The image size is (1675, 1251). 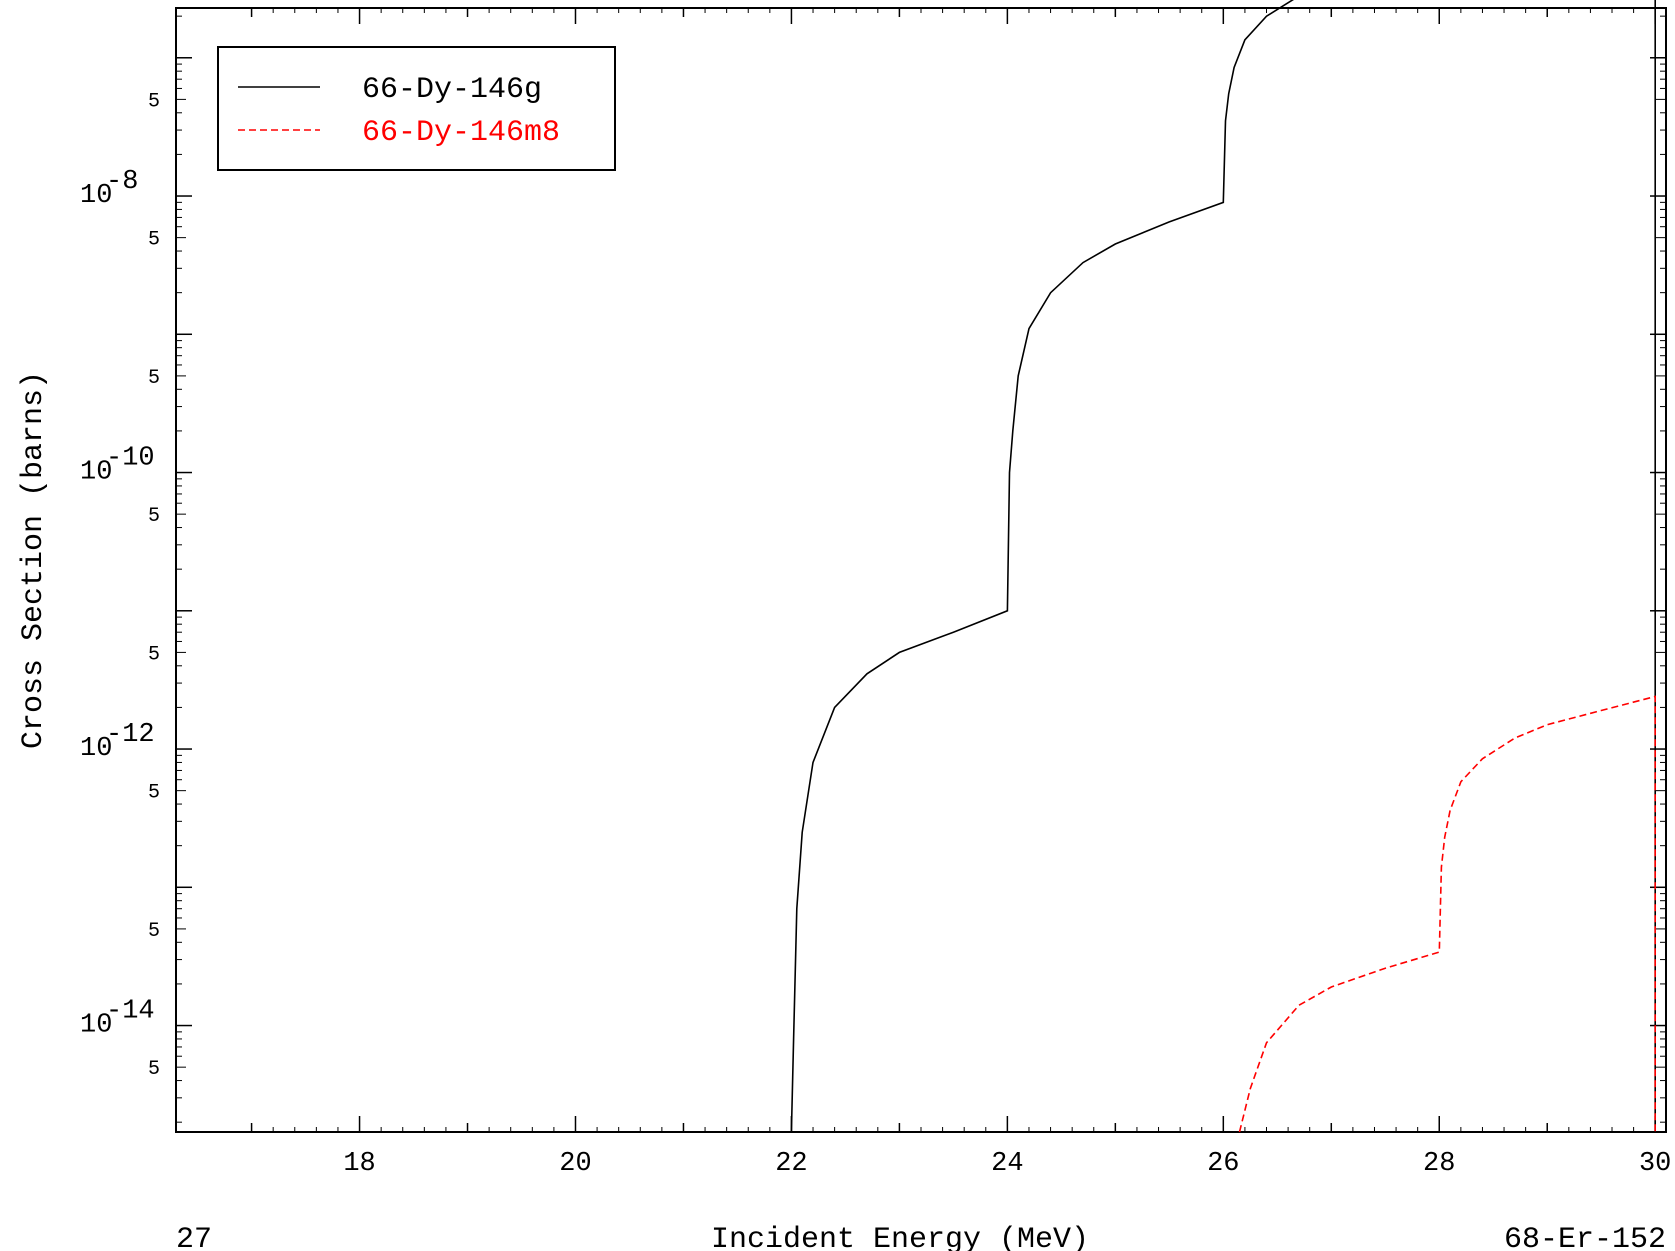 I want to click on x-tick-label: 22, so click(x=791, y=1164).